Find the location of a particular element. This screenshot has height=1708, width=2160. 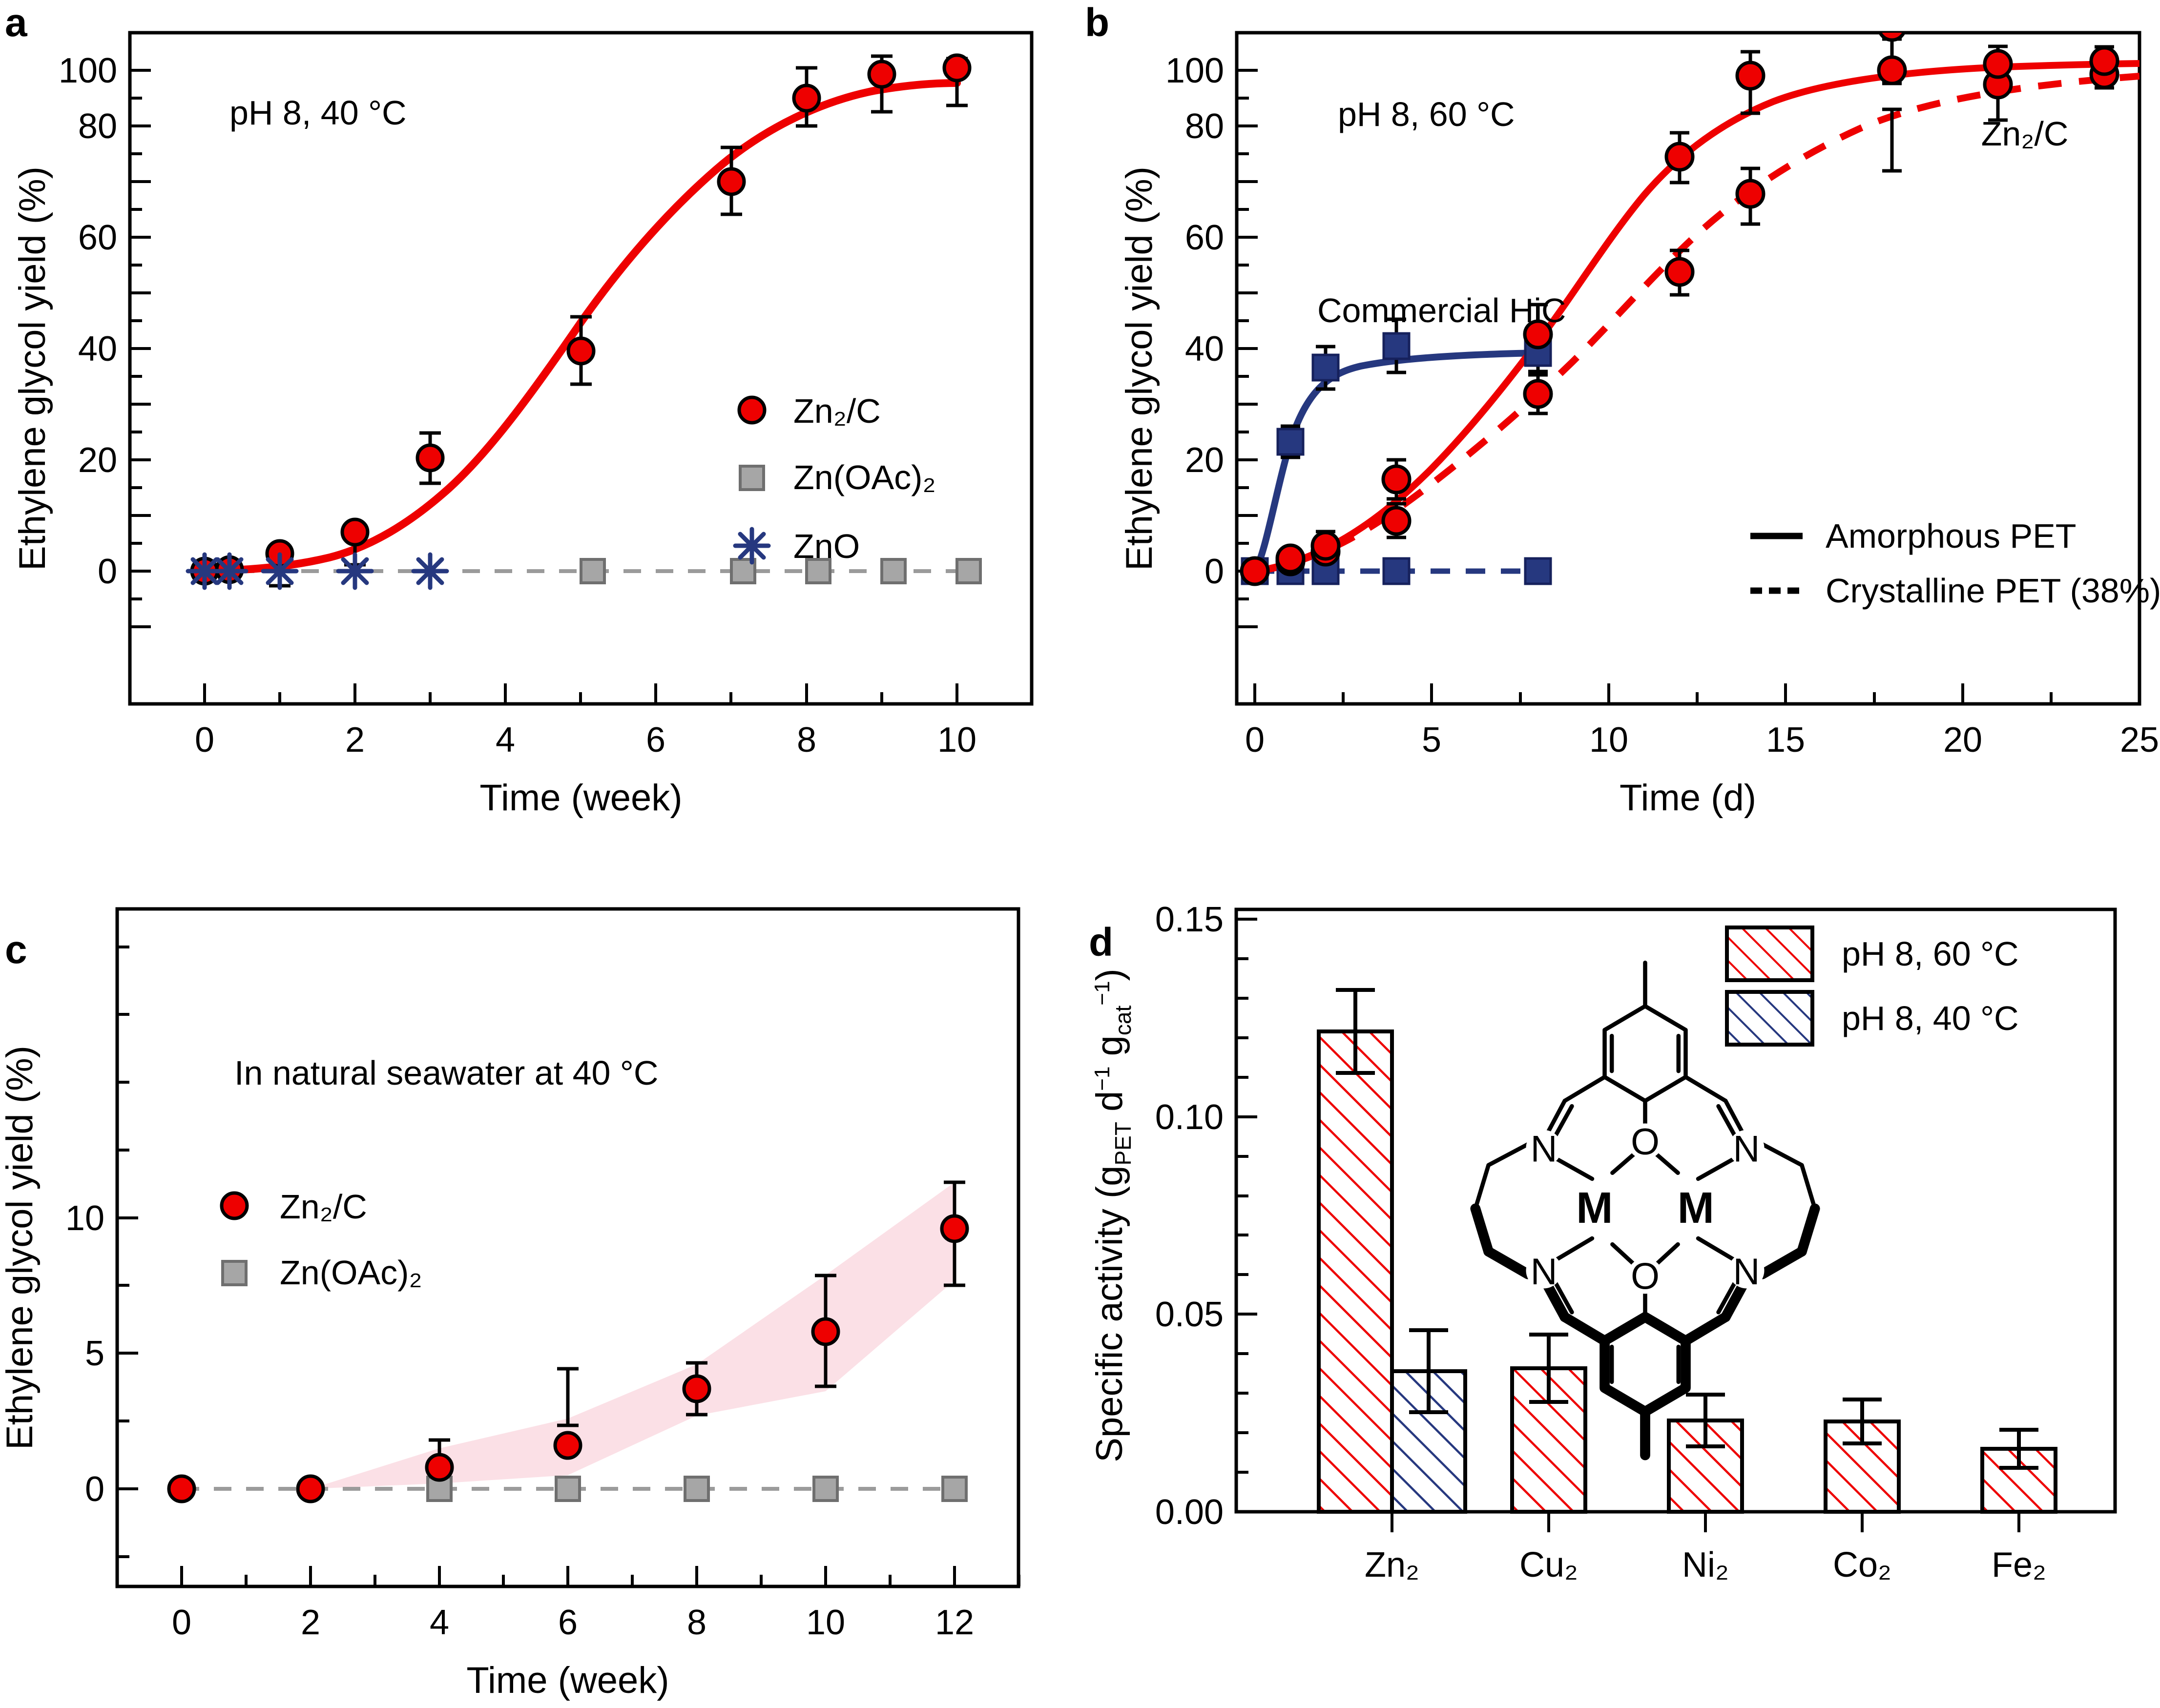

svg-text: 80 is located at coordinates (98, 127).